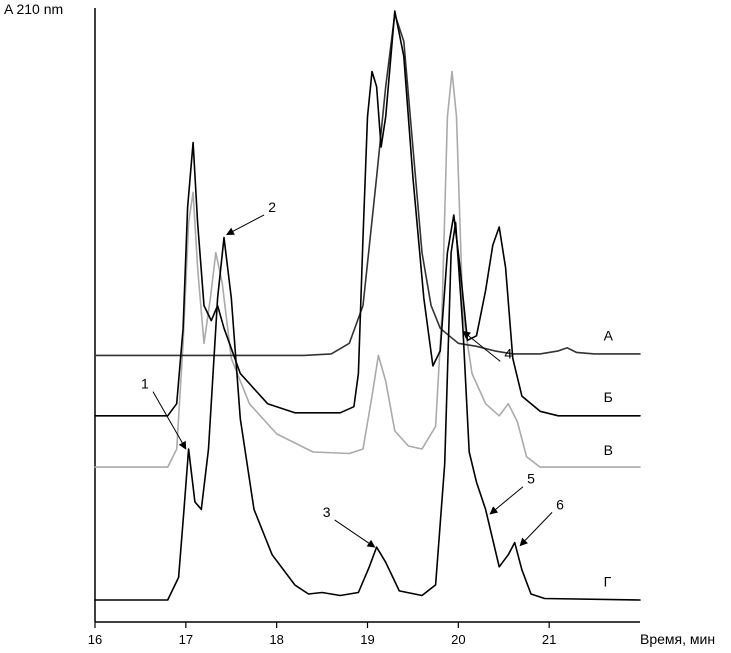 This screenshot has height=653, width=731. Describe the element at coordinates (560, 504) in the screenshot. I see `annotation-label: 6` at that location.